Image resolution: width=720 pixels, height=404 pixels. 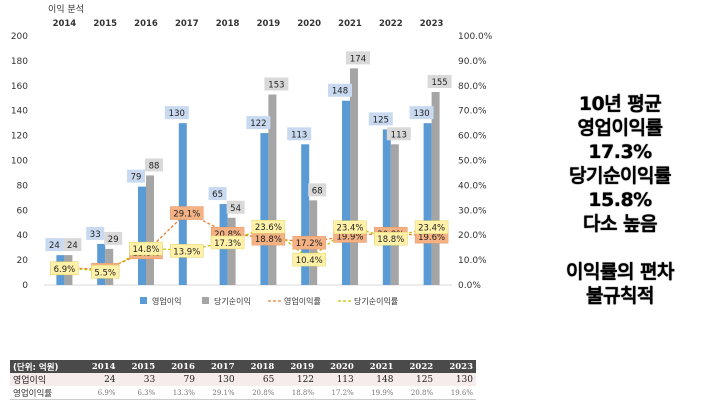 What do you see at coordinates (98, 393) in the screenshot?
I see `table-cell: 6.9%` at bounding box center [98, 393].